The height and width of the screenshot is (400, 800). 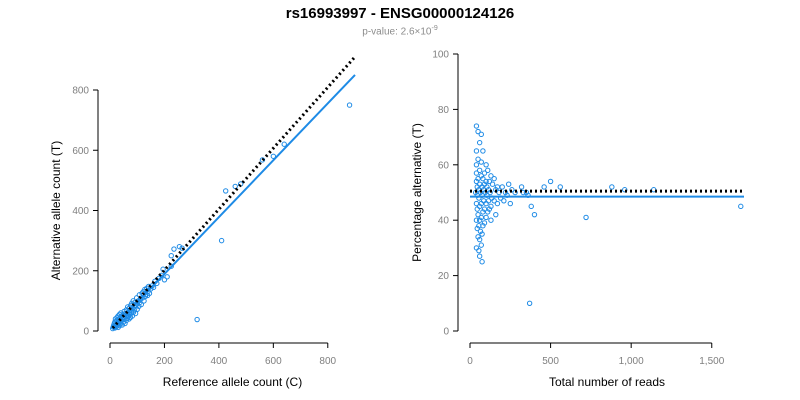 I want to click on p-value-exponent: -9, so click(x=434, y=28).